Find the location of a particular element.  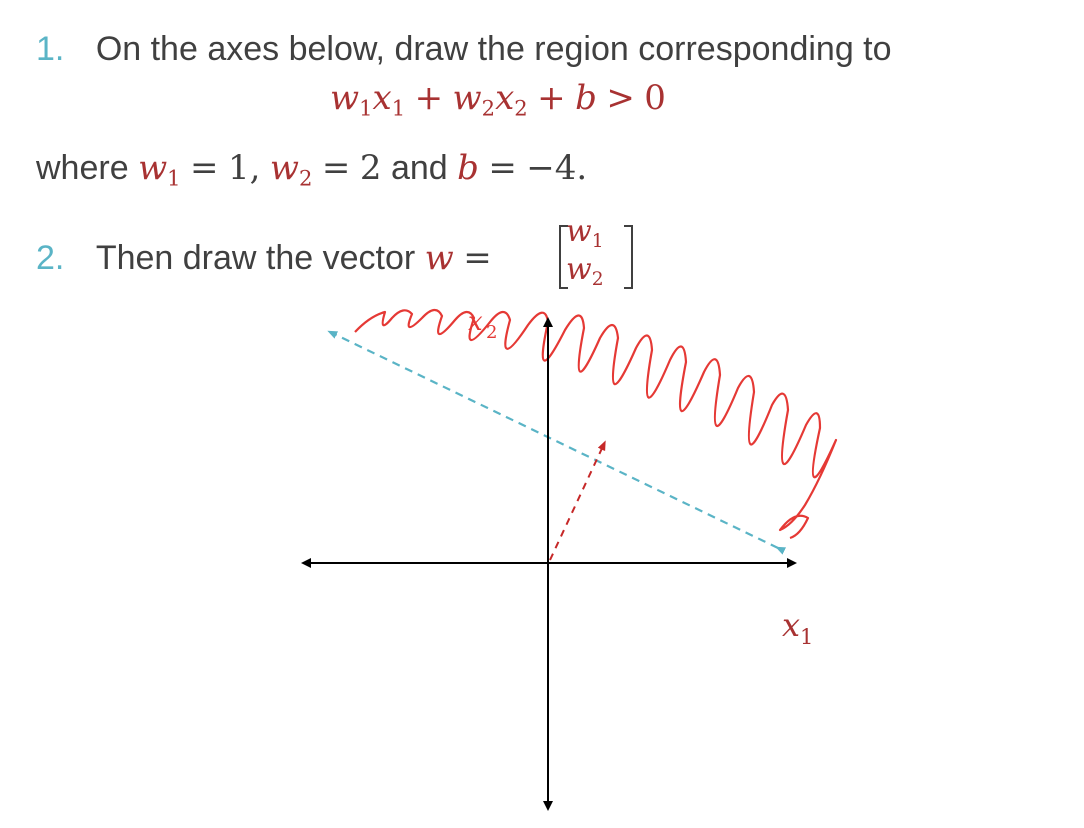

y-axis-label-handwritten: x 2 is located at coordinates (482, 325).